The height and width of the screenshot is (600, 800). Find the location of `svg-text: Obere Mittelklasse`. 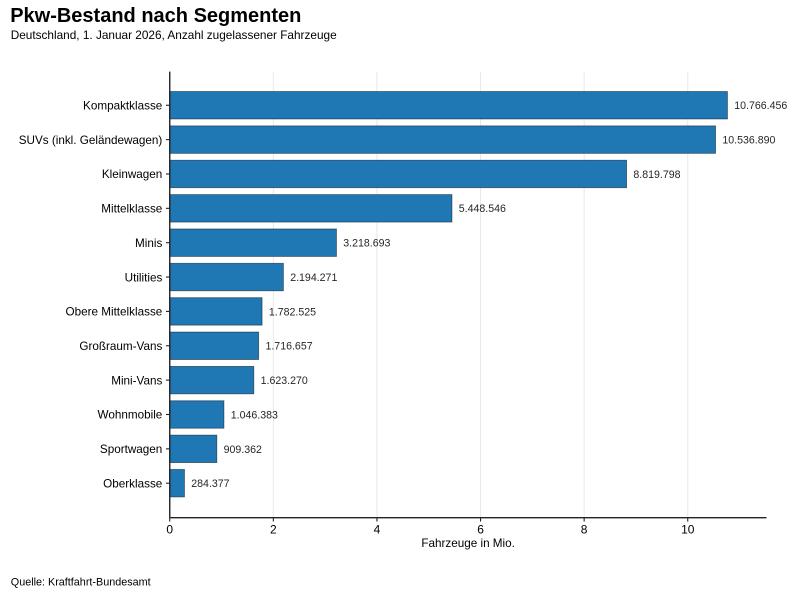

svg-text: Obere Mittelklasse is located at coordinates (114, 312).